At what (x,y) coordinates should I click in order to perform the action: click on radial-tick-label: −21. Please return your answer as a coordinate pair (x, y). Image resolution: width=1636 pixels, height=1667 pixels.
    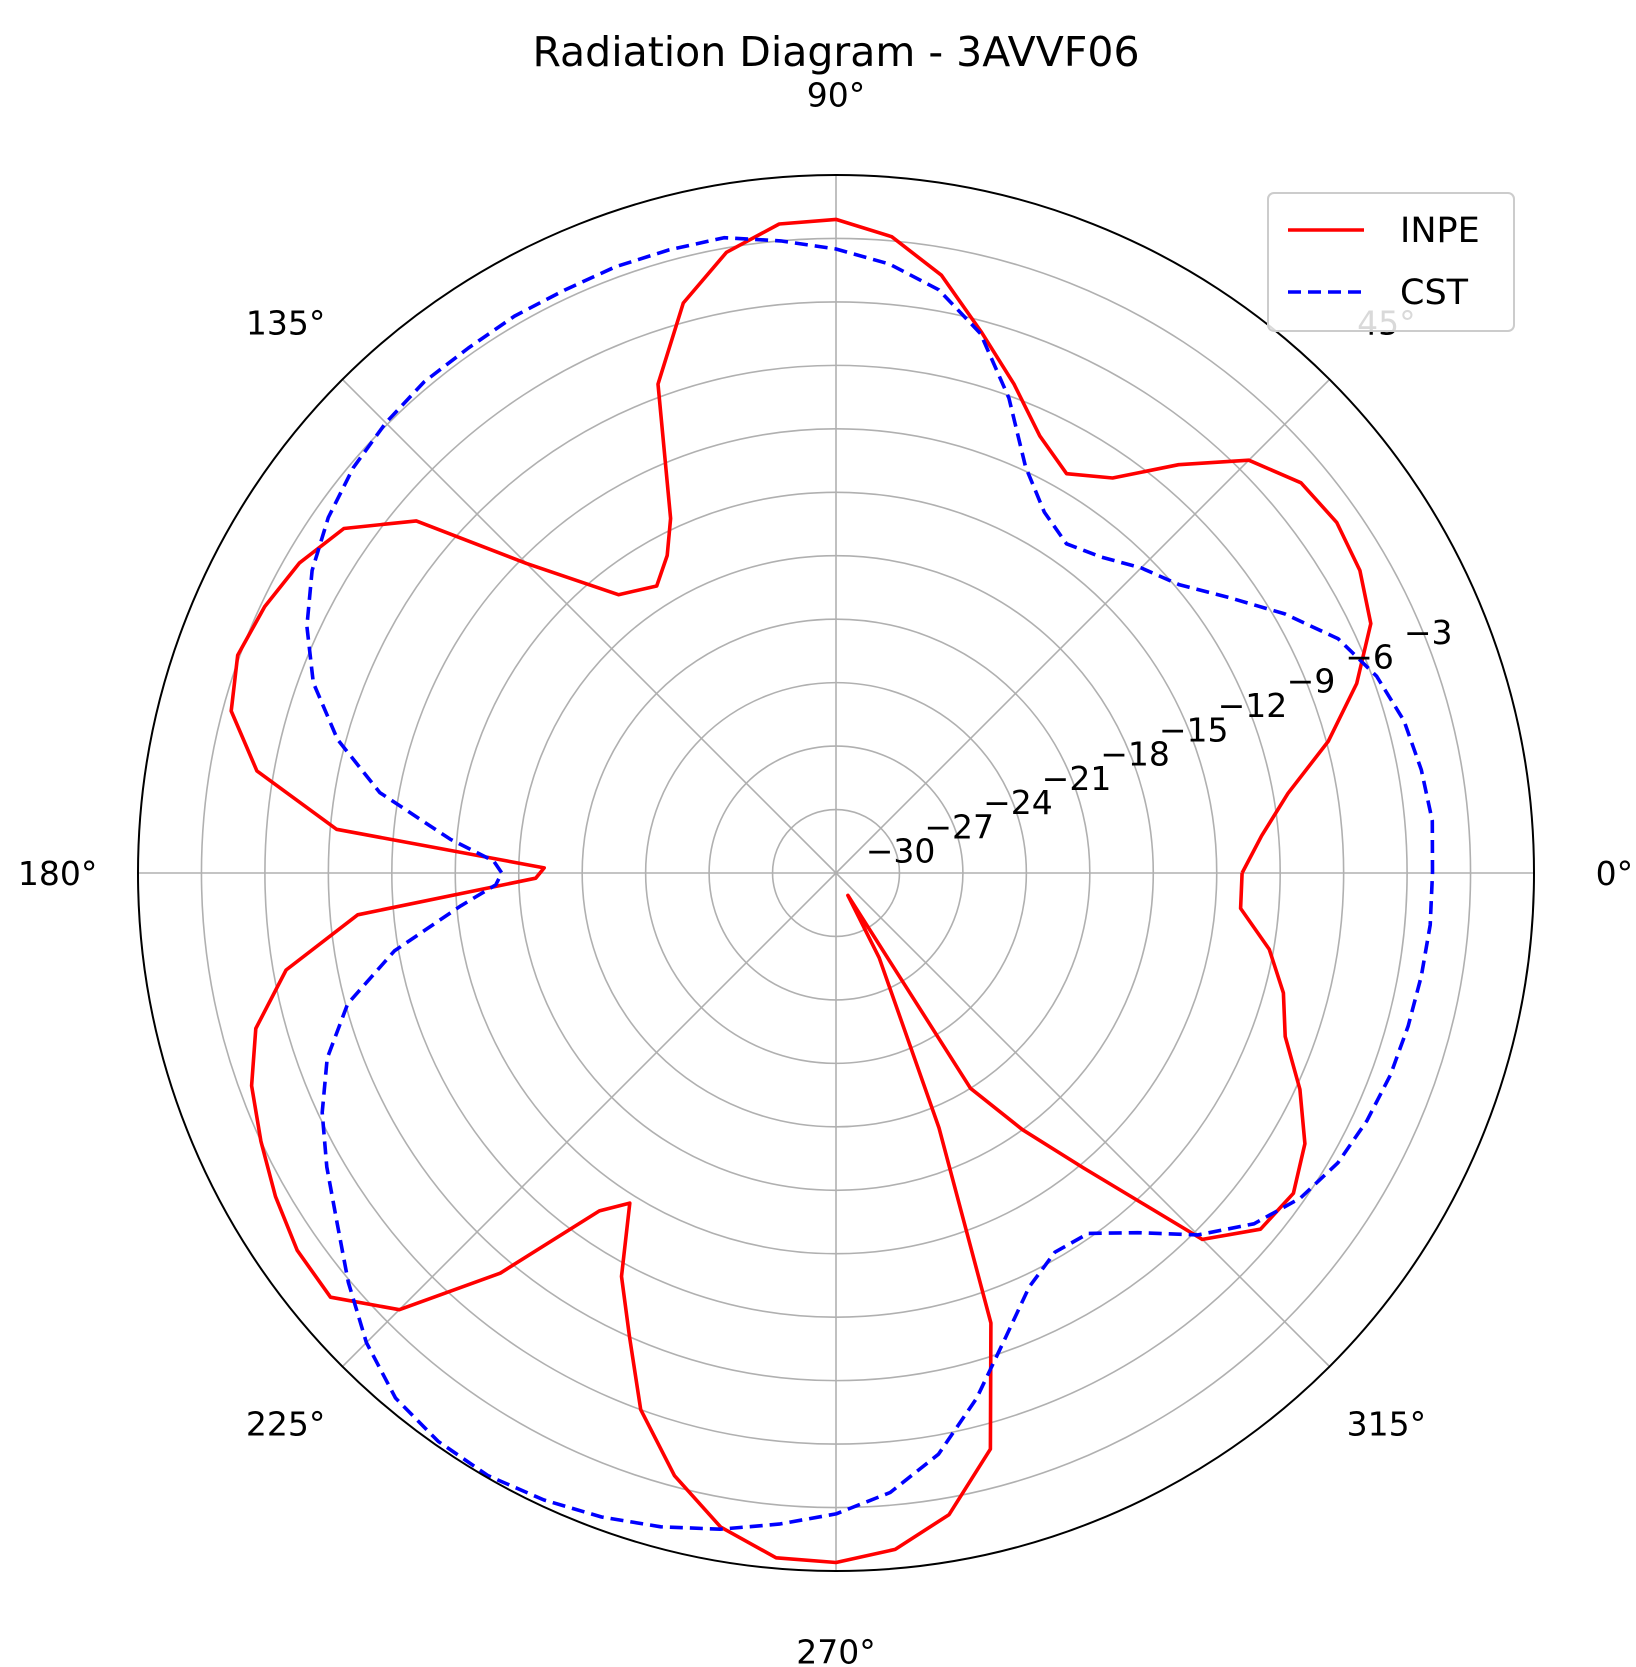
    Looking at the image, I should click on (1077, 778).